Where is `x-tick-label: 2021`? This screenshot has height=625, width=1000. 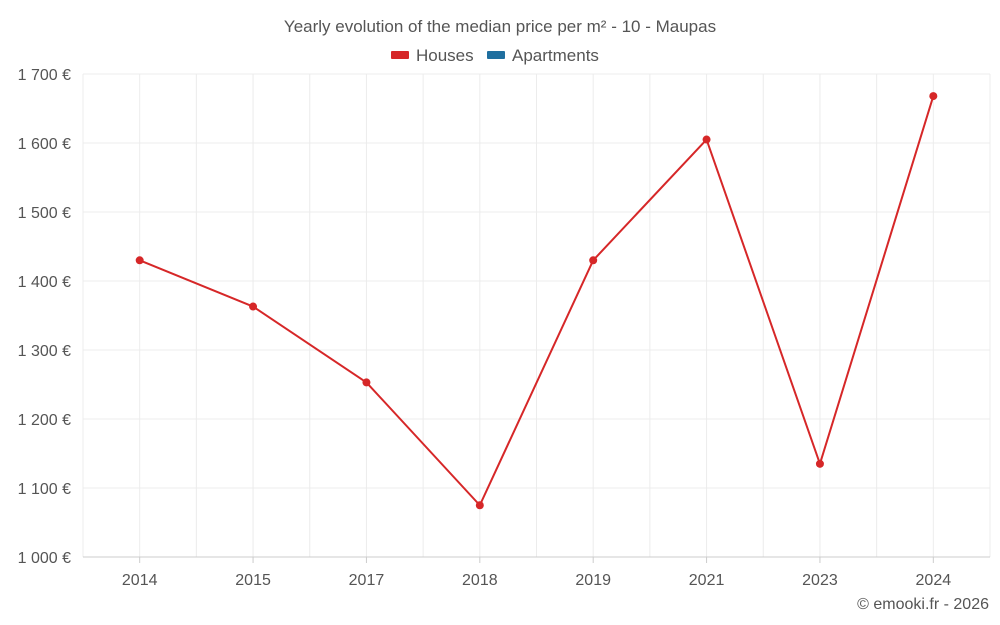 x-tick-label: 2021 is located at coordinates (707, 580).